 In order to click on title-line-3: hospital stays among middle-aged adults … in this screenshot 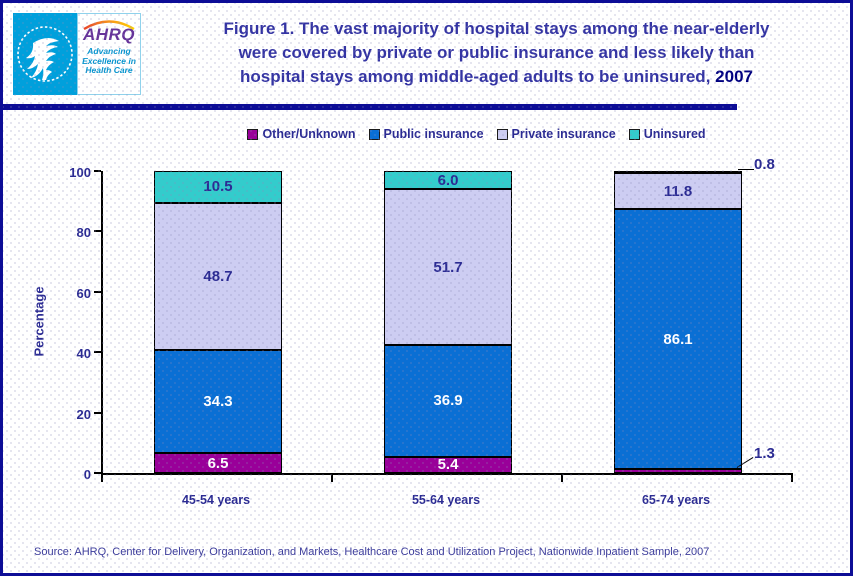, I will do `click(475, 76)`.